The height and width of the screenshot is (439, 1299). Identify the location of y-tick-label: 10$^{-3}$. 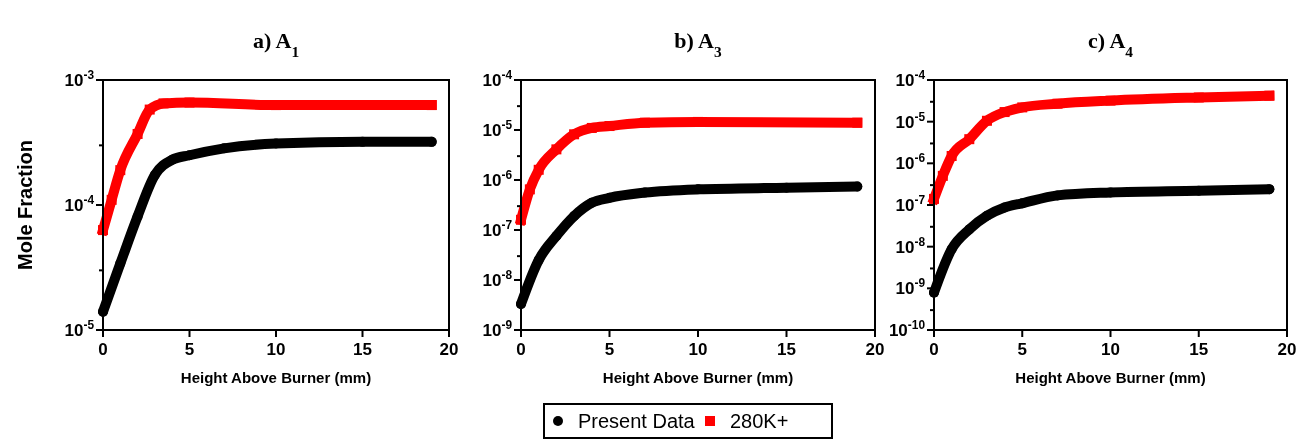
(79, 79).